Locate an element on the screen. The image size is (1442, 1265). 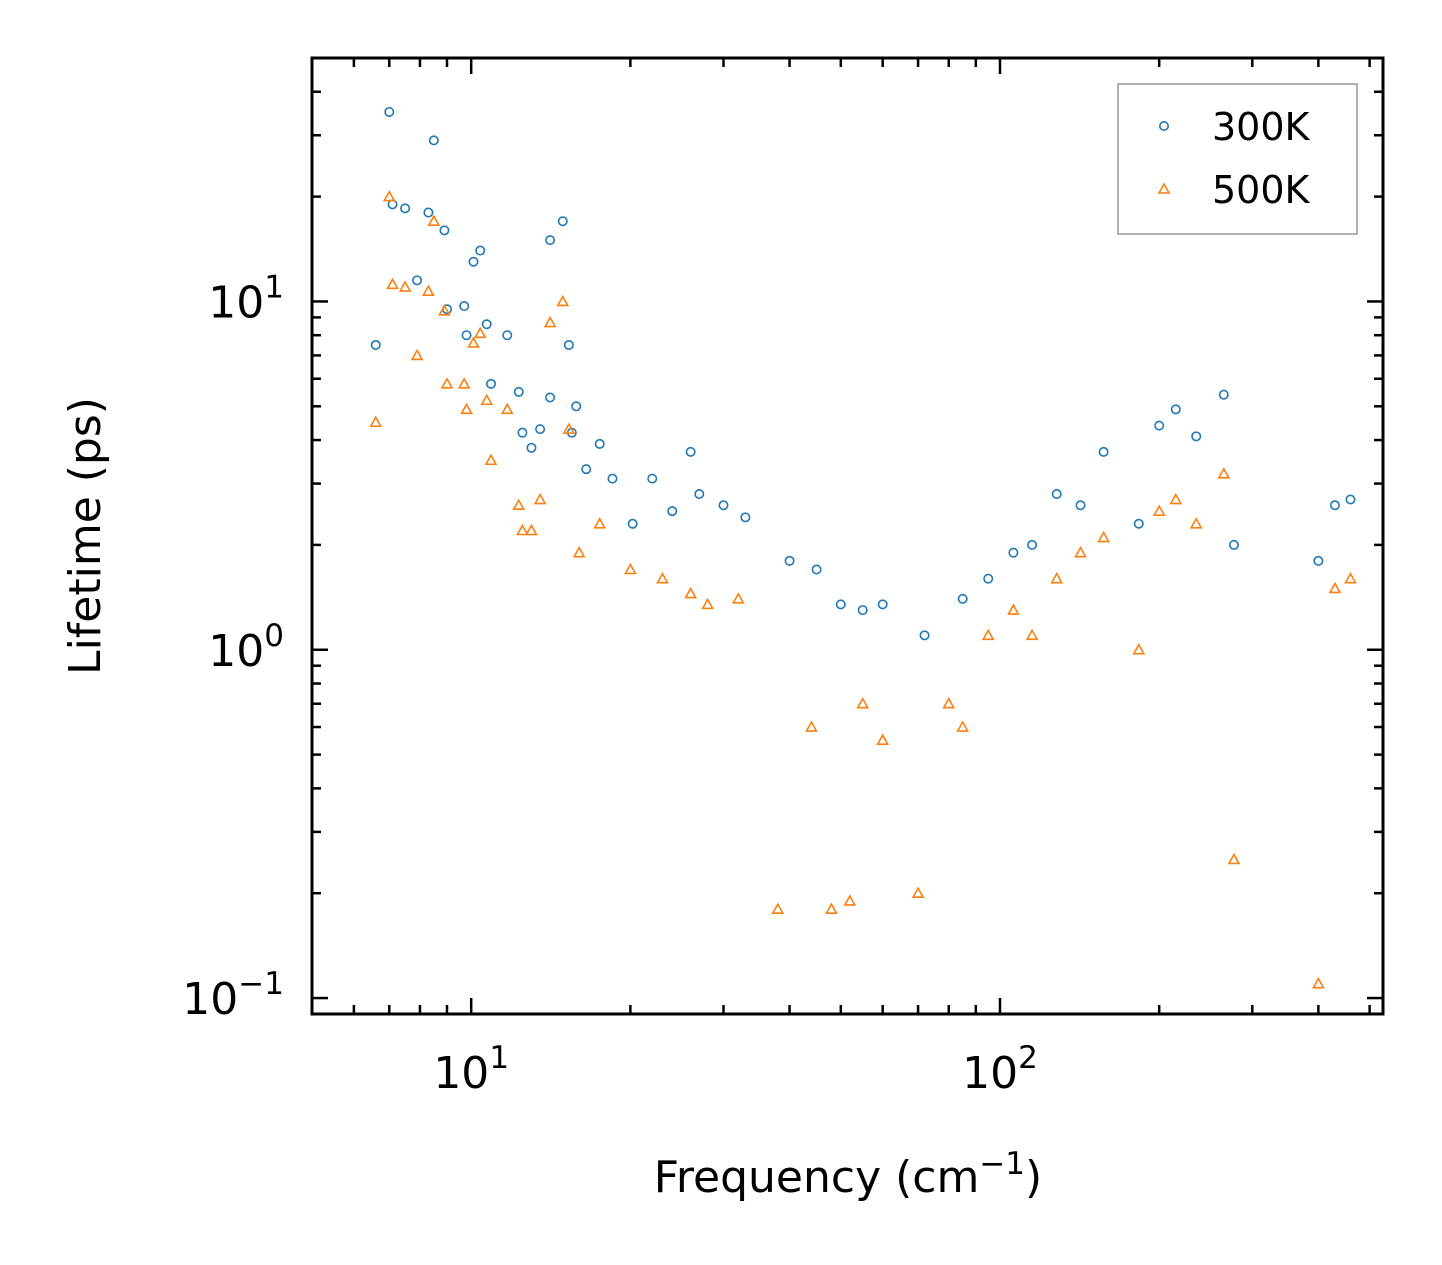
legend-box is located at coordinates (1237, 159).